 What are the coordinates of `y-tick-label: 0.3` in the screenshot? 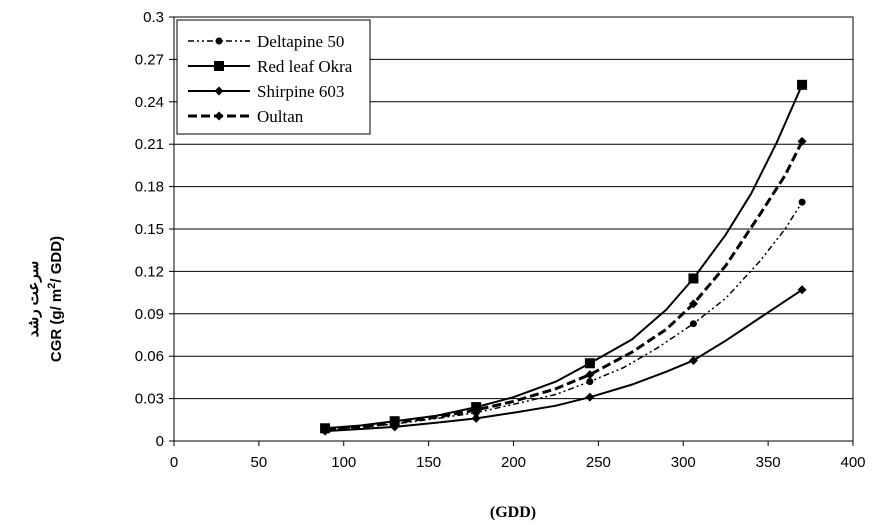 It's located at (153, 17).